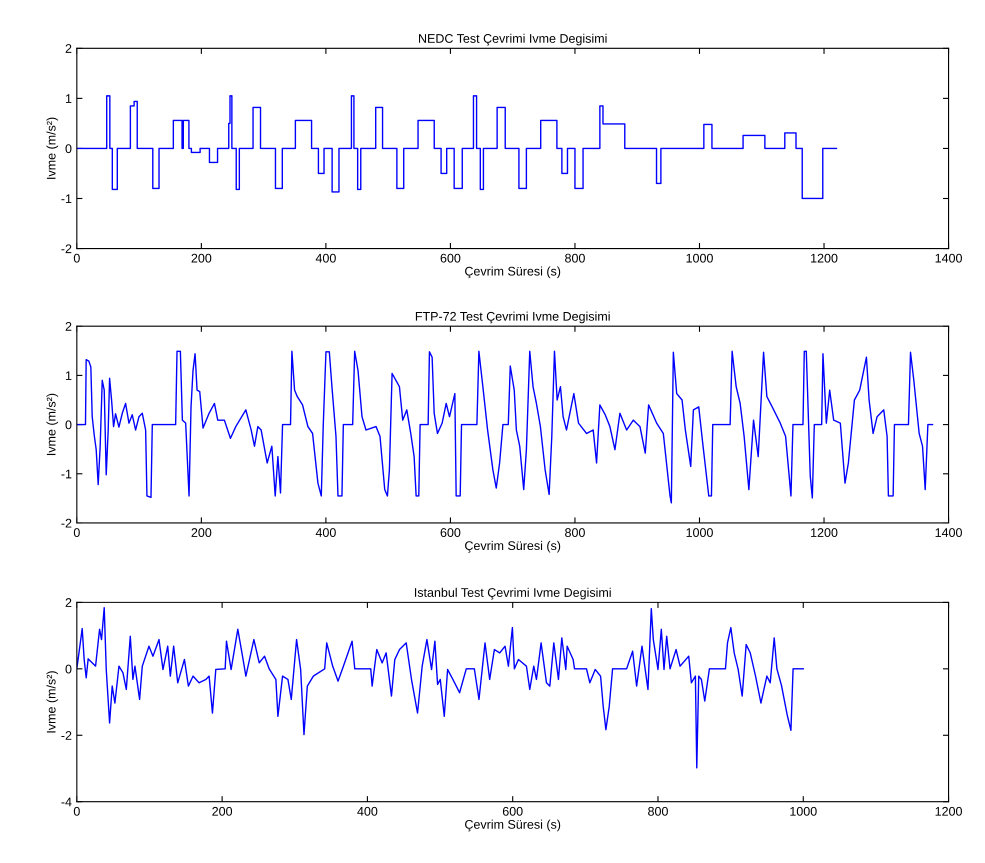  Describe the element at coordinates (513, 40) in the screenshot. I see `chart-title: NEDC Test Çevrimi Ivme Degisimi` at that location.